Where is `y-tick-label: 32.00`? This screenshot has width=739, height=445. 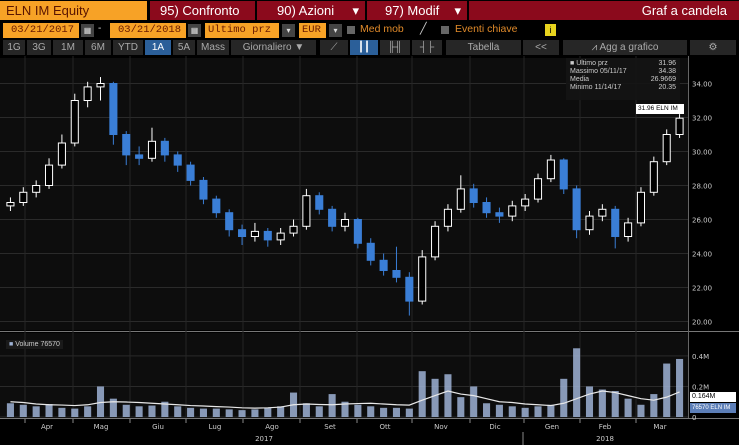 y-tick-label: 32.00 is located at coordinates (702, 119).